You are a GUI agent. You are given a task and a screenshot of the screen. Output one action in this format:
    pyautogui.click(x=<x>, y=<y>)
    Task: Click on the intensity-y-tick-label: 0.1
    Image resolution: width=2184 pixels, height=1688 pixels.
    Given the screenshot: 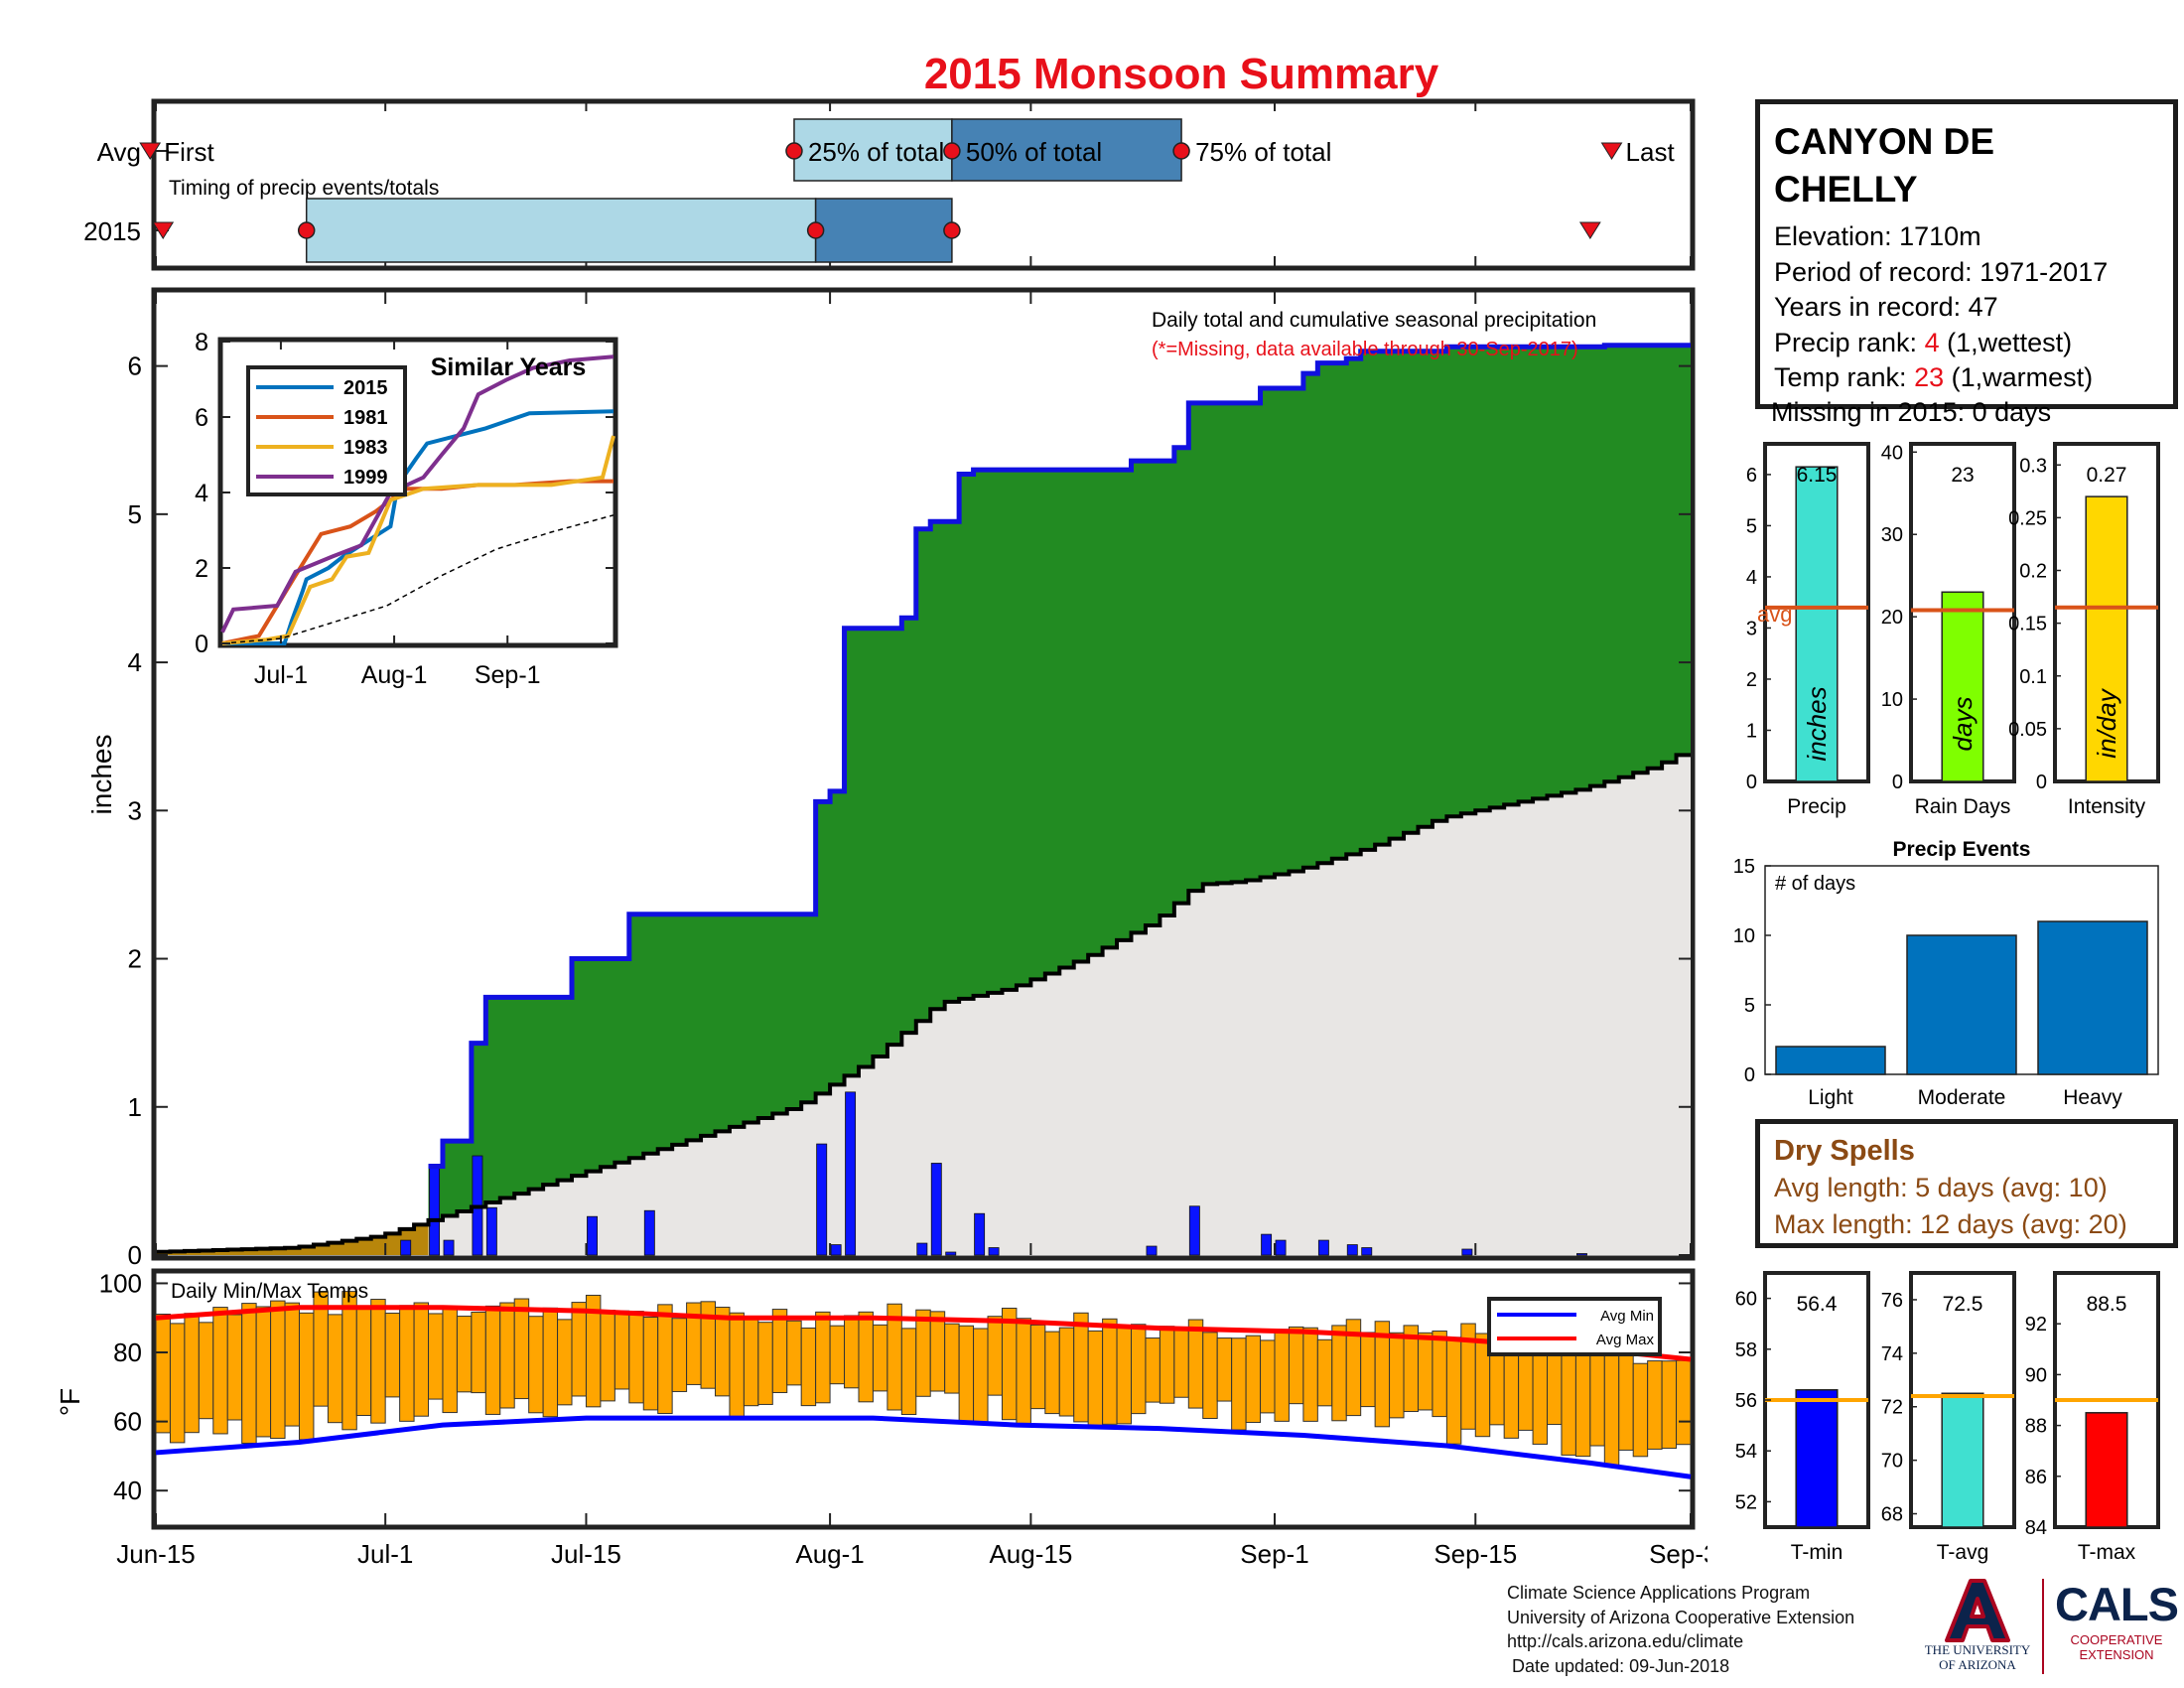 What is the action you would take?
    pyautogui.click(x=2033, y=677)
    